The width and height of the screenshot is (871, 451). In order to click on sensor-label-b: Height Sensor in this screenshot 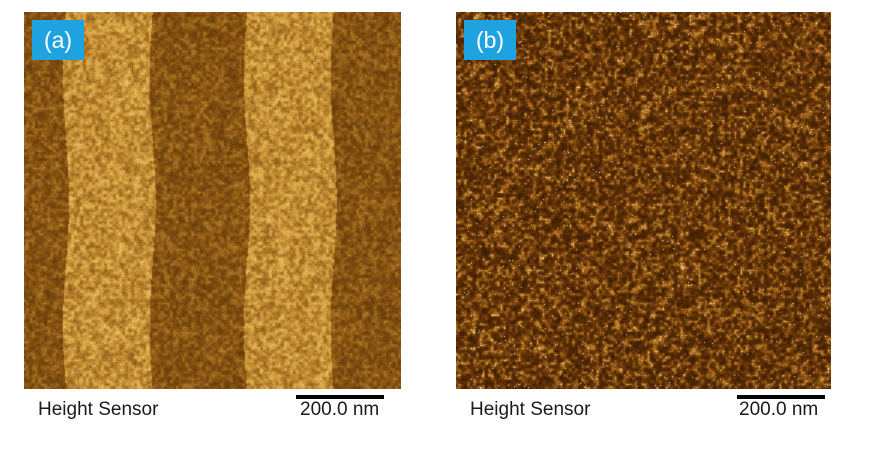, I will do `click(530, 409)`.